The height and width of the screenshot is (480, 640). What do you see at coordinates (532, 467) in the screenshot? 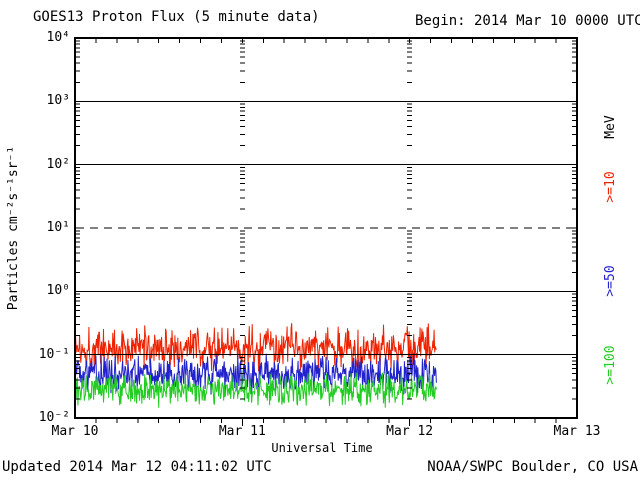
I see `credit-label: NOAA/SWPC Boulder, CO USA` at bounding box center [532, 467].